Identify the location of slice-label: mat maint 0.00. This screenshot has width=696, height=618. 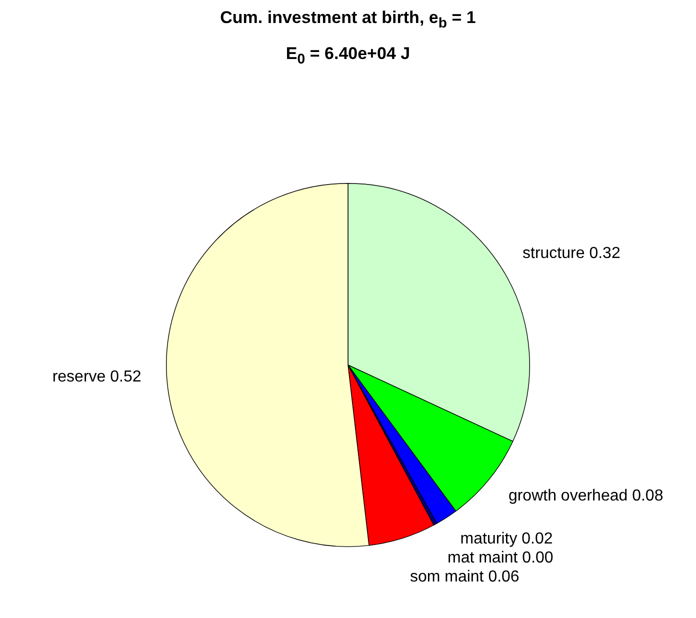
(500, 557).